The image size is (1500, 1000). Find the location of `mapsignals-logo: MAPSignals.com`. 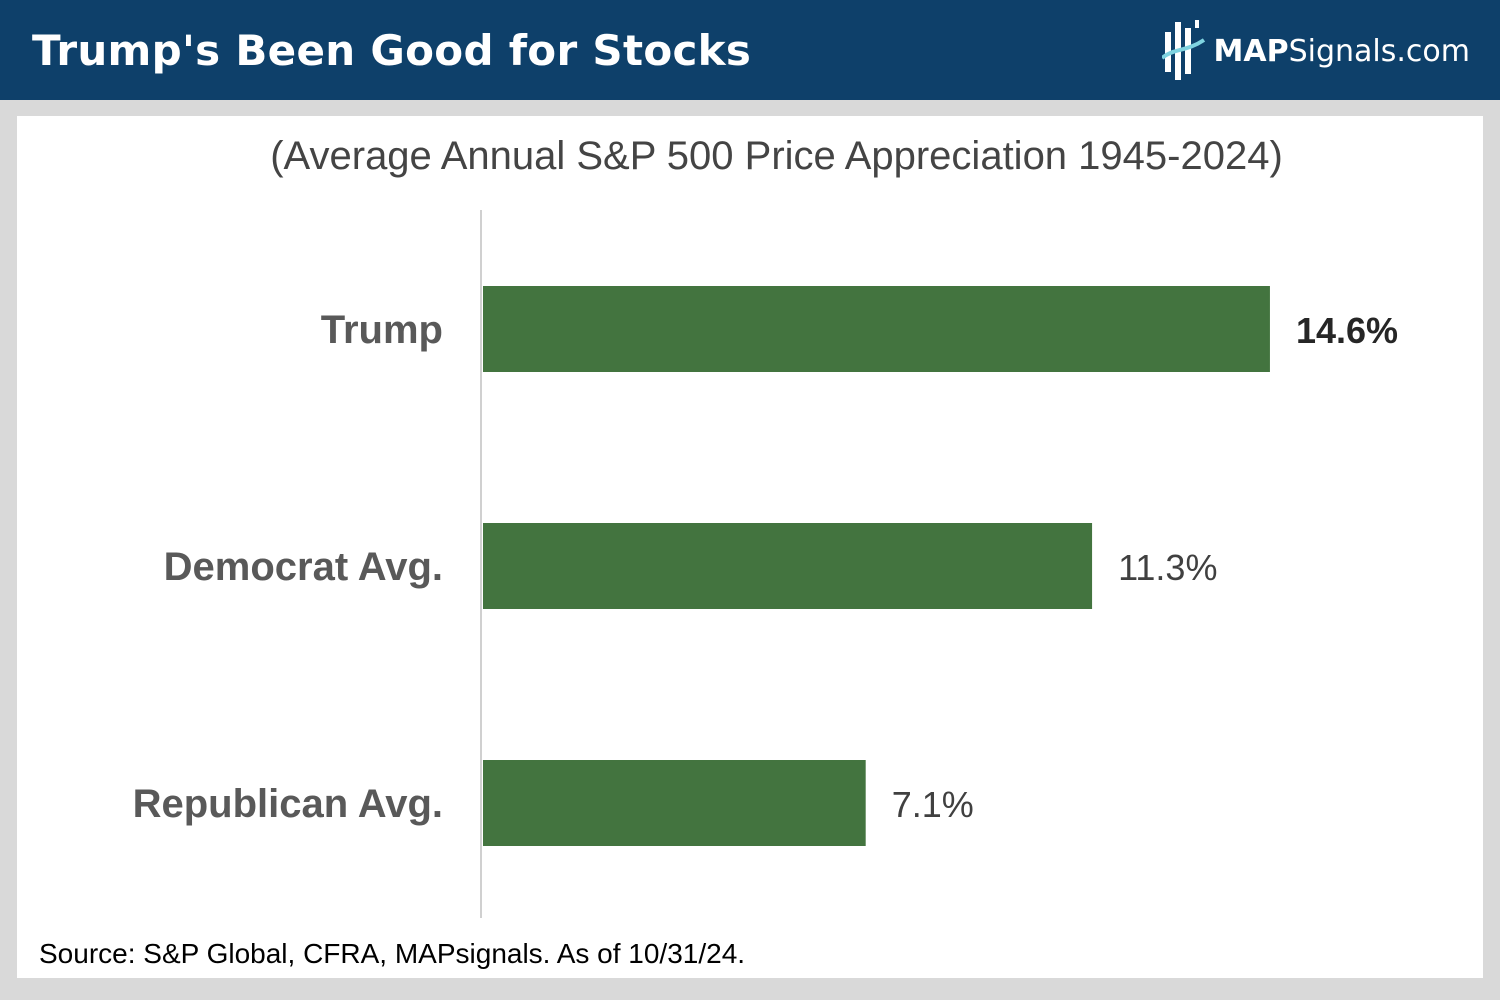

mapsignals-logo: MAPSignals.com is located at coordinates (1315, 51).